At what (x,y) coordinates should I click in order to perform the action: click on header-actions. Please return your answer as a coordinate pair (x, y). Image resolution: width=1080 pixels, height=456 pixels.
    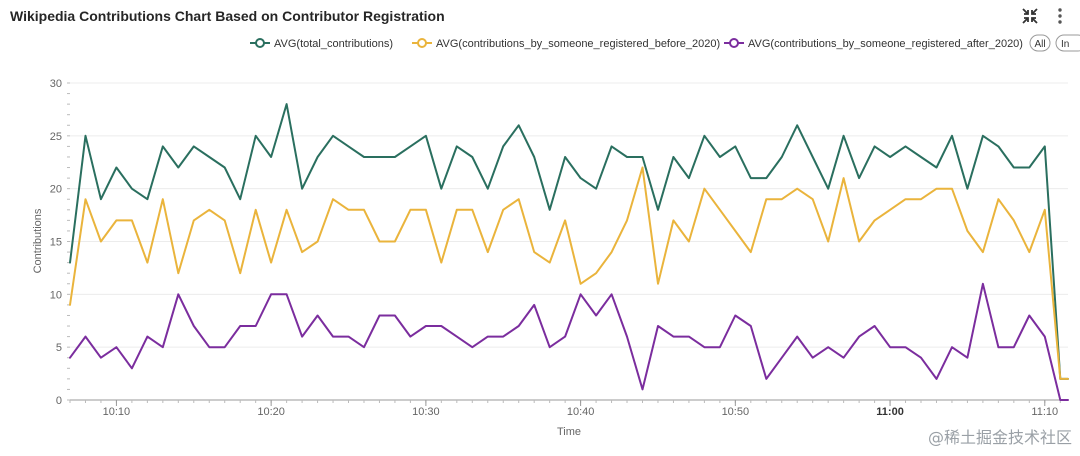
    Looking at the image, I should click on (1045, 16).